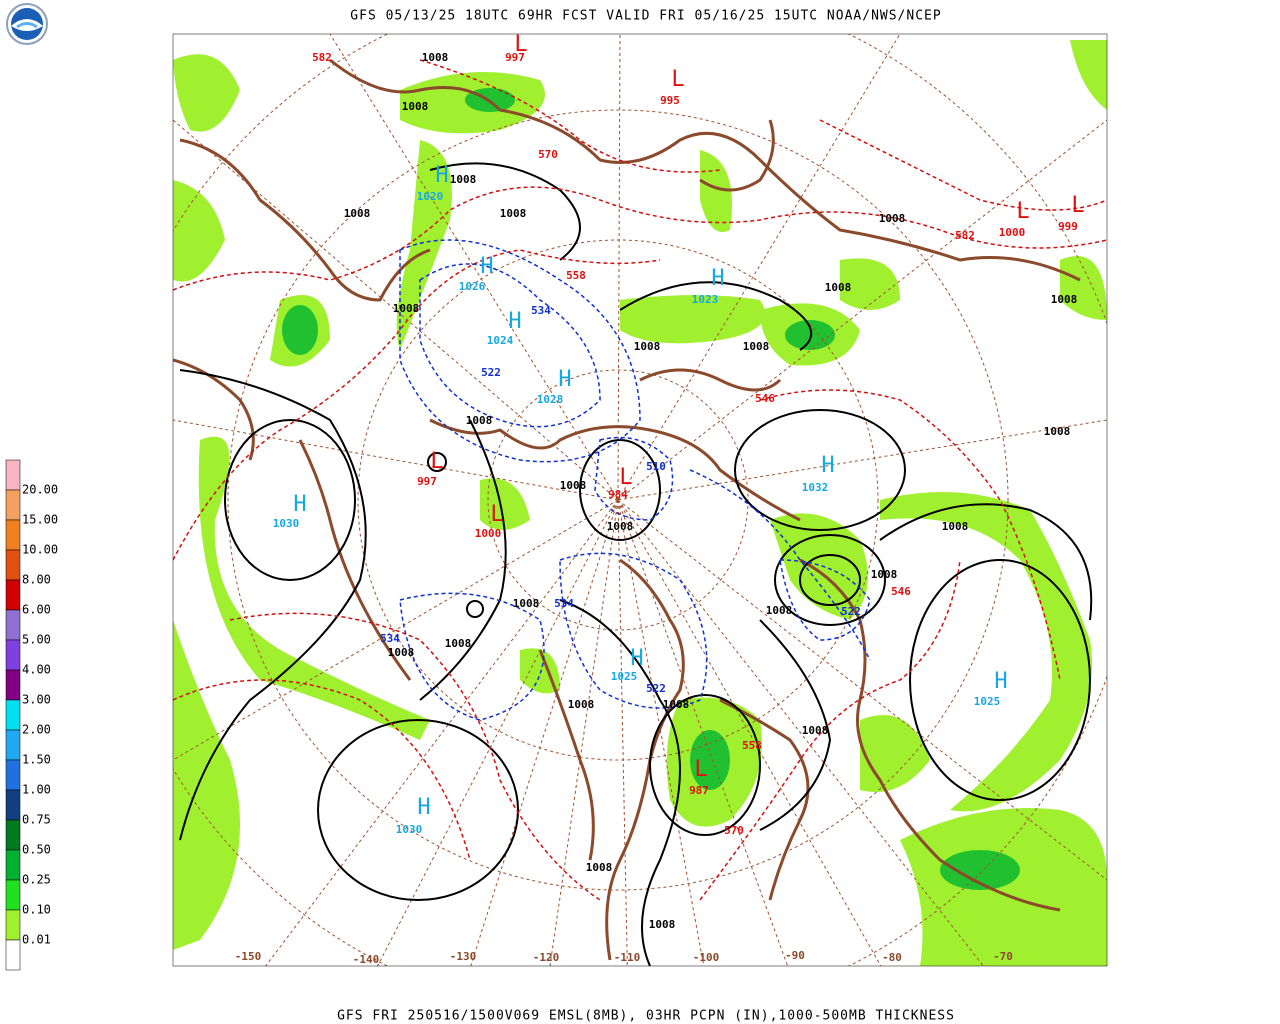  What do you see at coordinates (463, 956) in the screenshot?
I see `longitude-label: -130` at bounding box center [463, 956].